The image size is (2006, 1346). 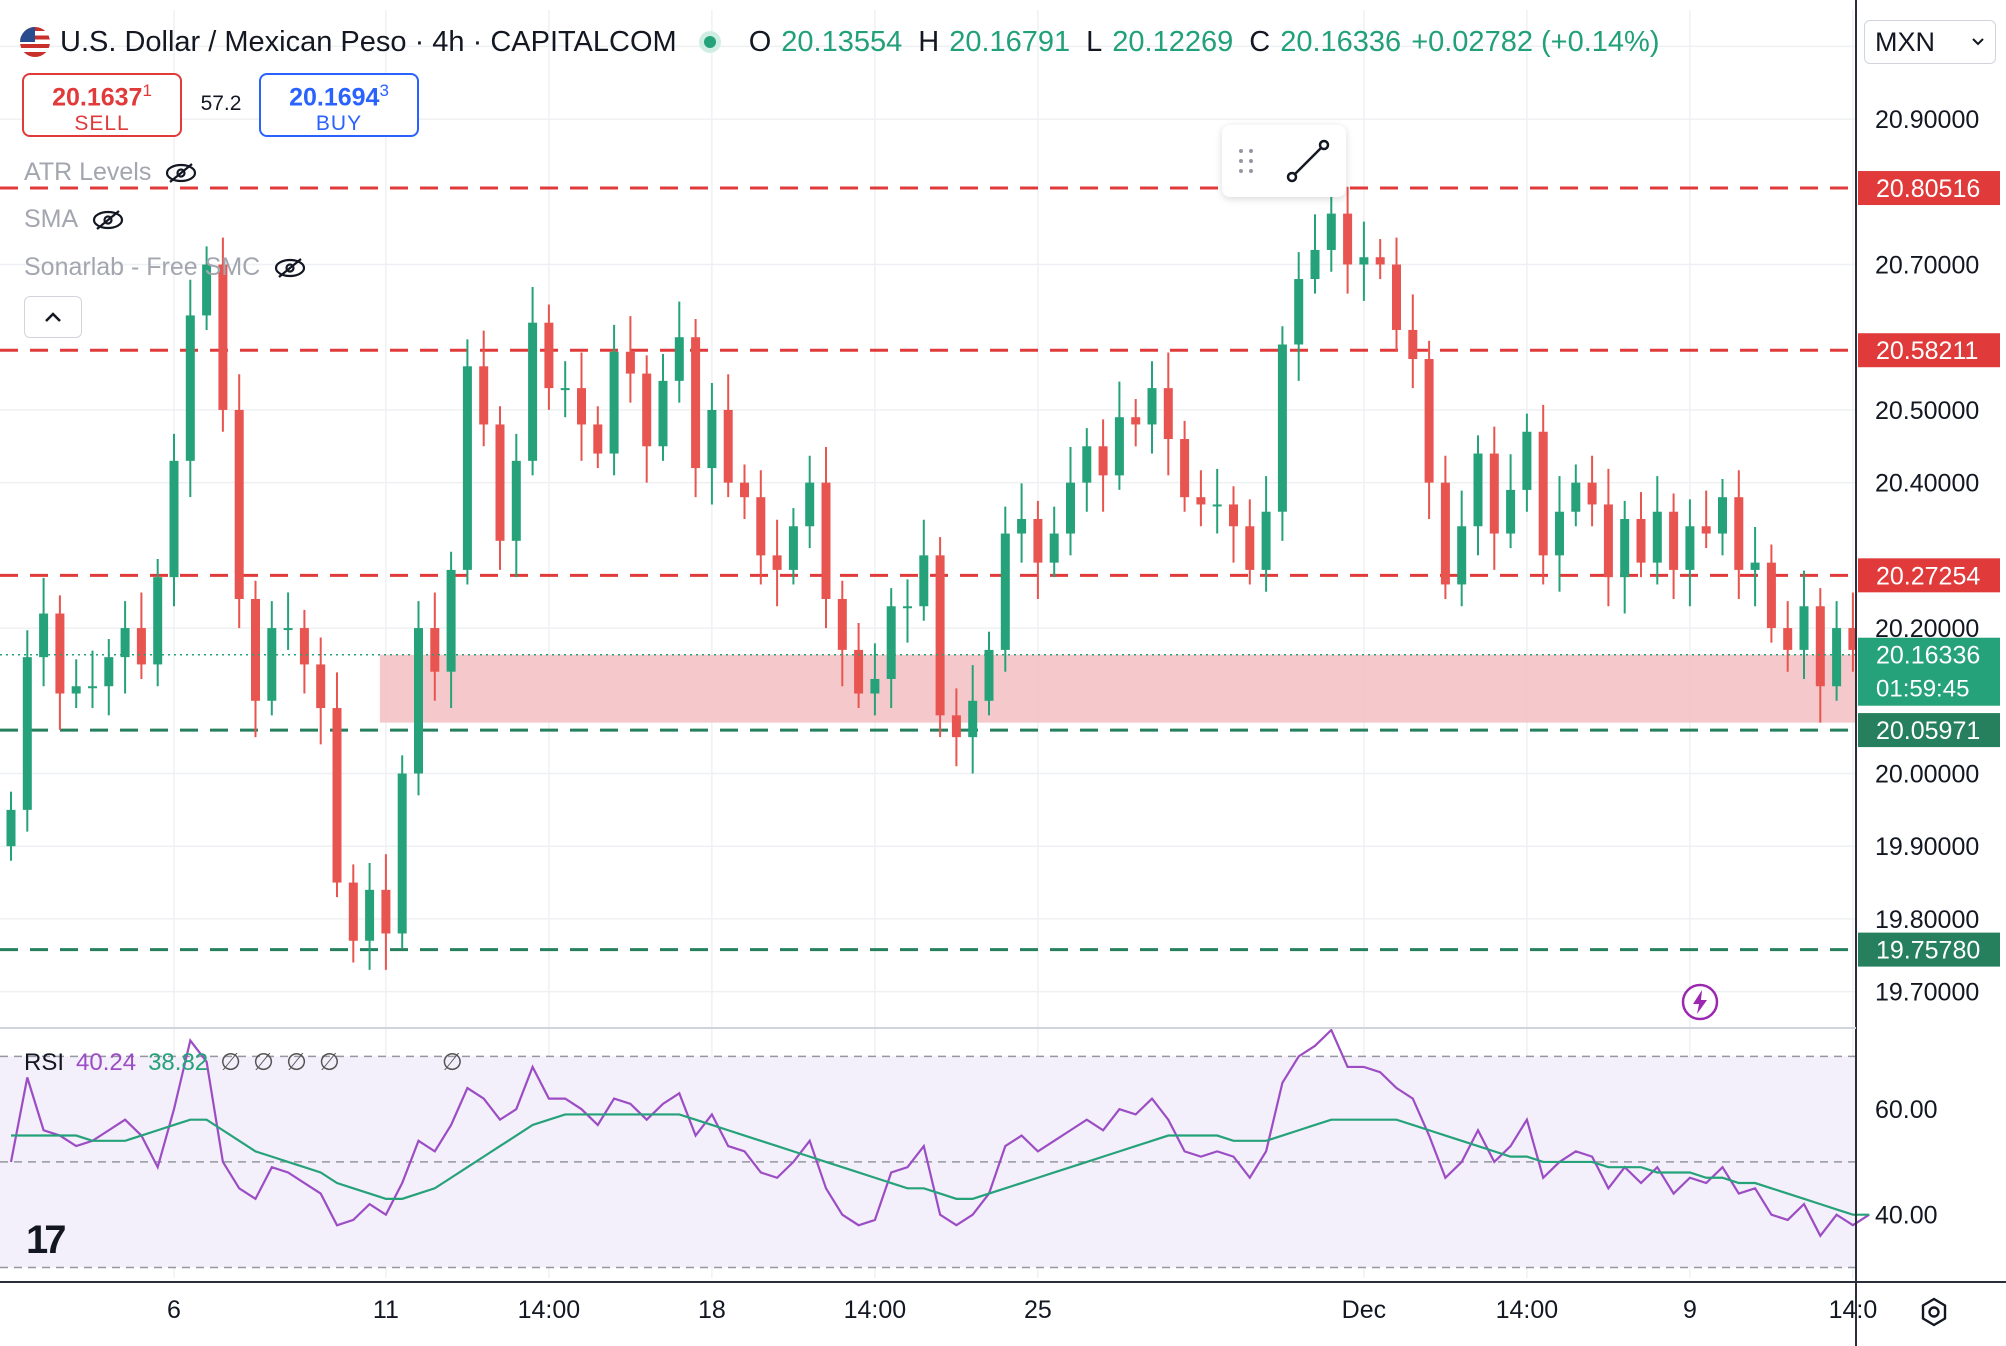 What do you see at coordinates (339, 105) in the screenshot?
I see `buy-button: 20.16943 BUY` at bounding box center [339, 105].